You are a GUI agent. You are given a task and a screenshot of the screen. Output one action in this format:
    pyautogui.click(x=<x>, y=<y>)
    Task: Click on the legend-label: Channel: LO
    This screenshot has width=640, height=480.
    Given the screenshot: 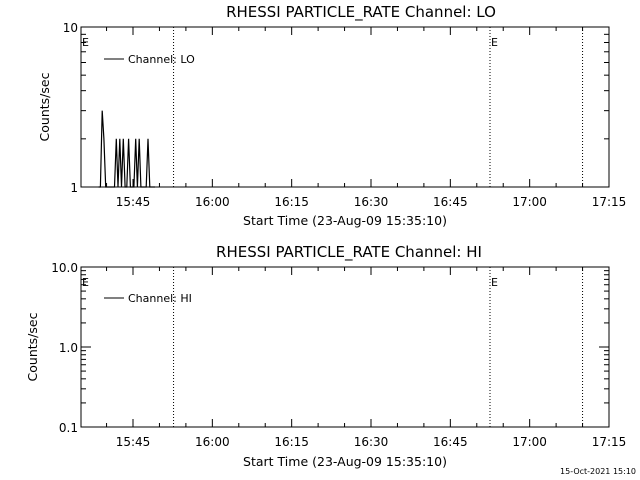 What is the action you would take?
    pyautogui.click(x=161, y=59)
    